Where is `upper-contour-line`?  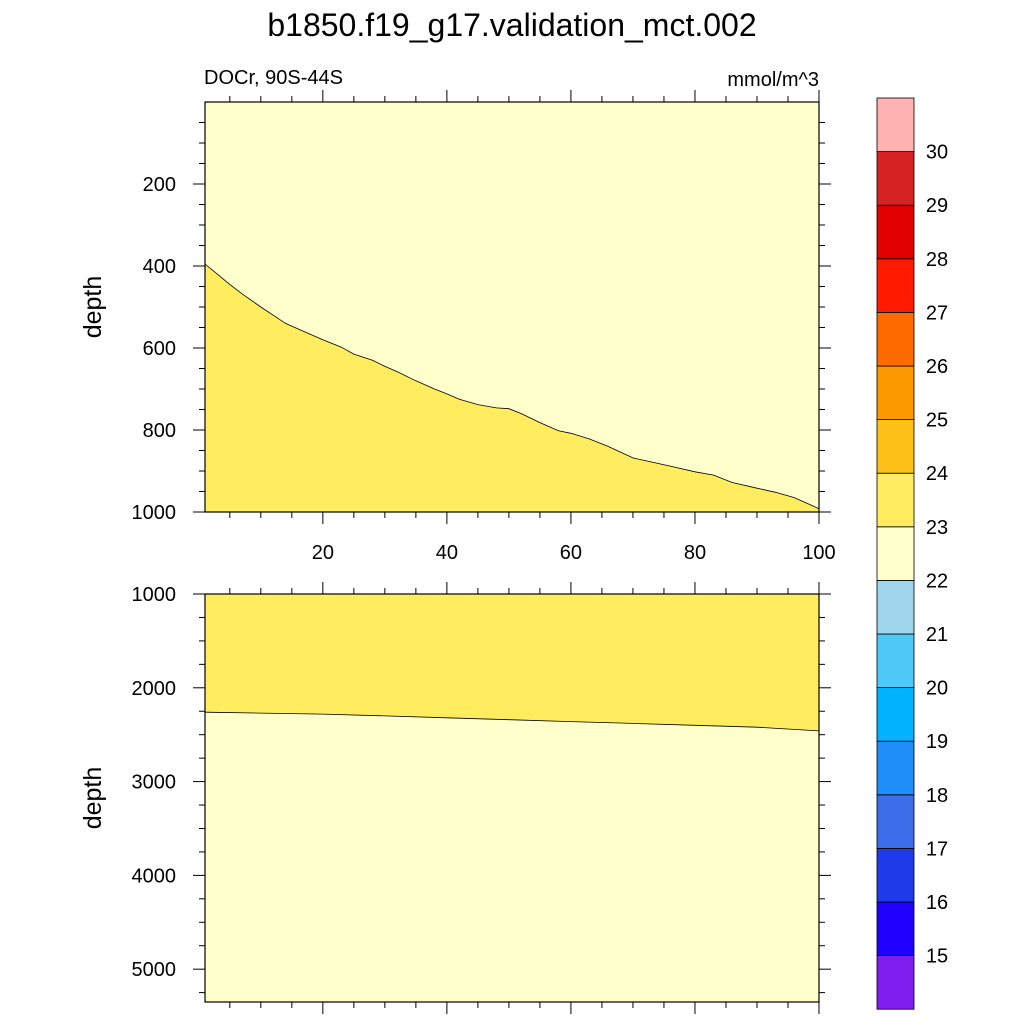
upper-contour-line is located at coordinates (512, 386).